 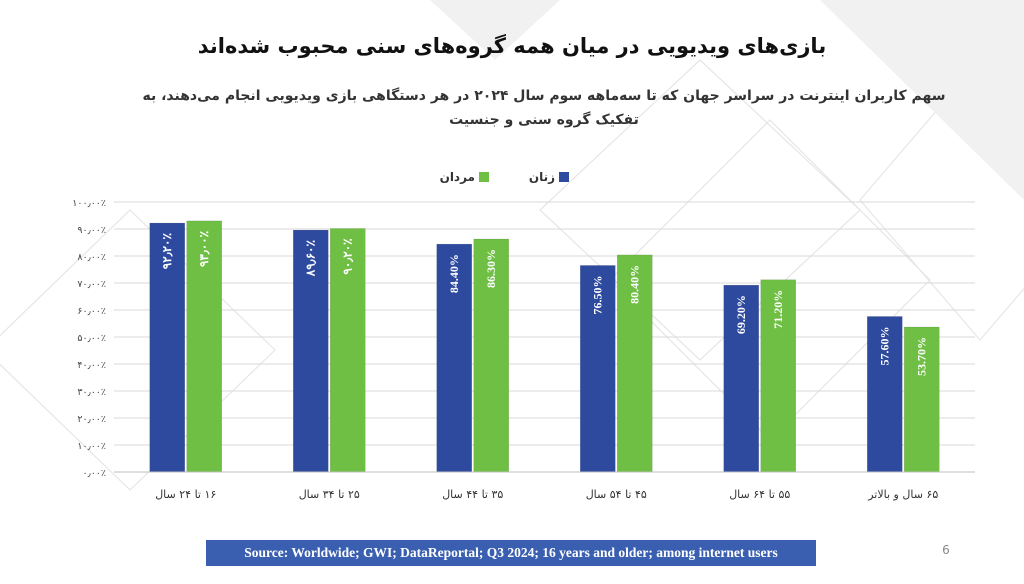 What do you see at coordinates (741, 314) in the screenshot?
I see `bar-value-label: 69.20%` at bounding box center [741, 314].